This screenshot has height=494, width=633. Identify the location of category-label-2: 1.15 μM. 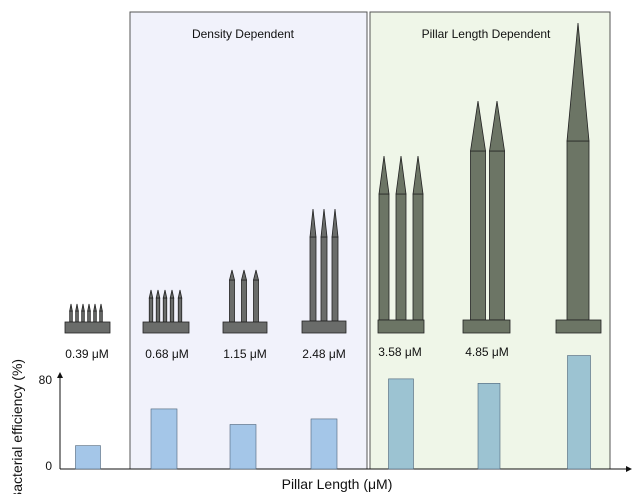
(245, 354).